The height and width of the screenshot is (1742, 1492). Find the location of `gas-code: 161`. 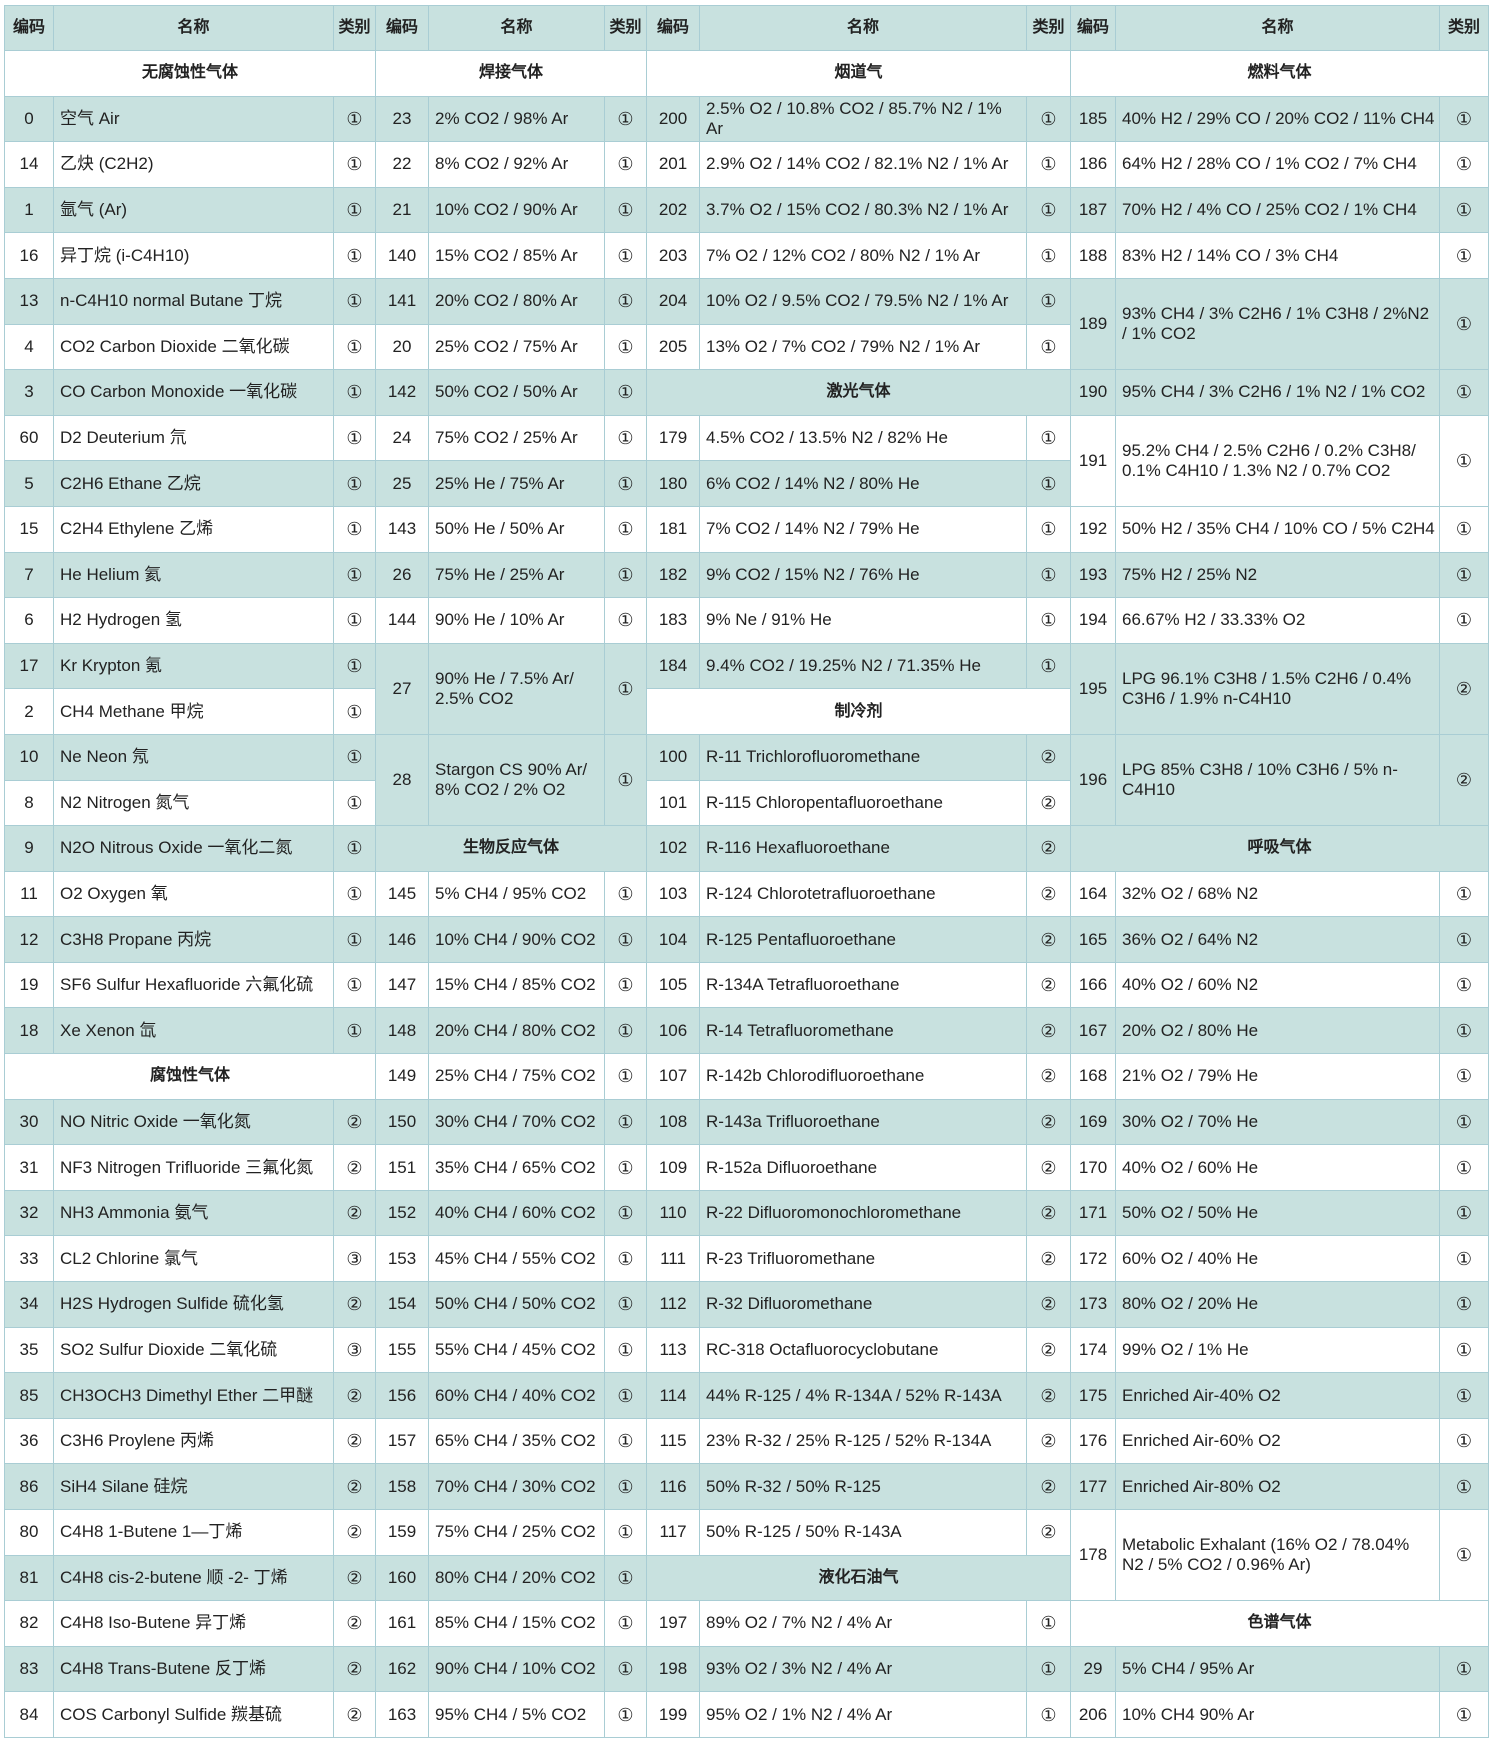

gas-code: 161 is located at coordinates (402, 1624).